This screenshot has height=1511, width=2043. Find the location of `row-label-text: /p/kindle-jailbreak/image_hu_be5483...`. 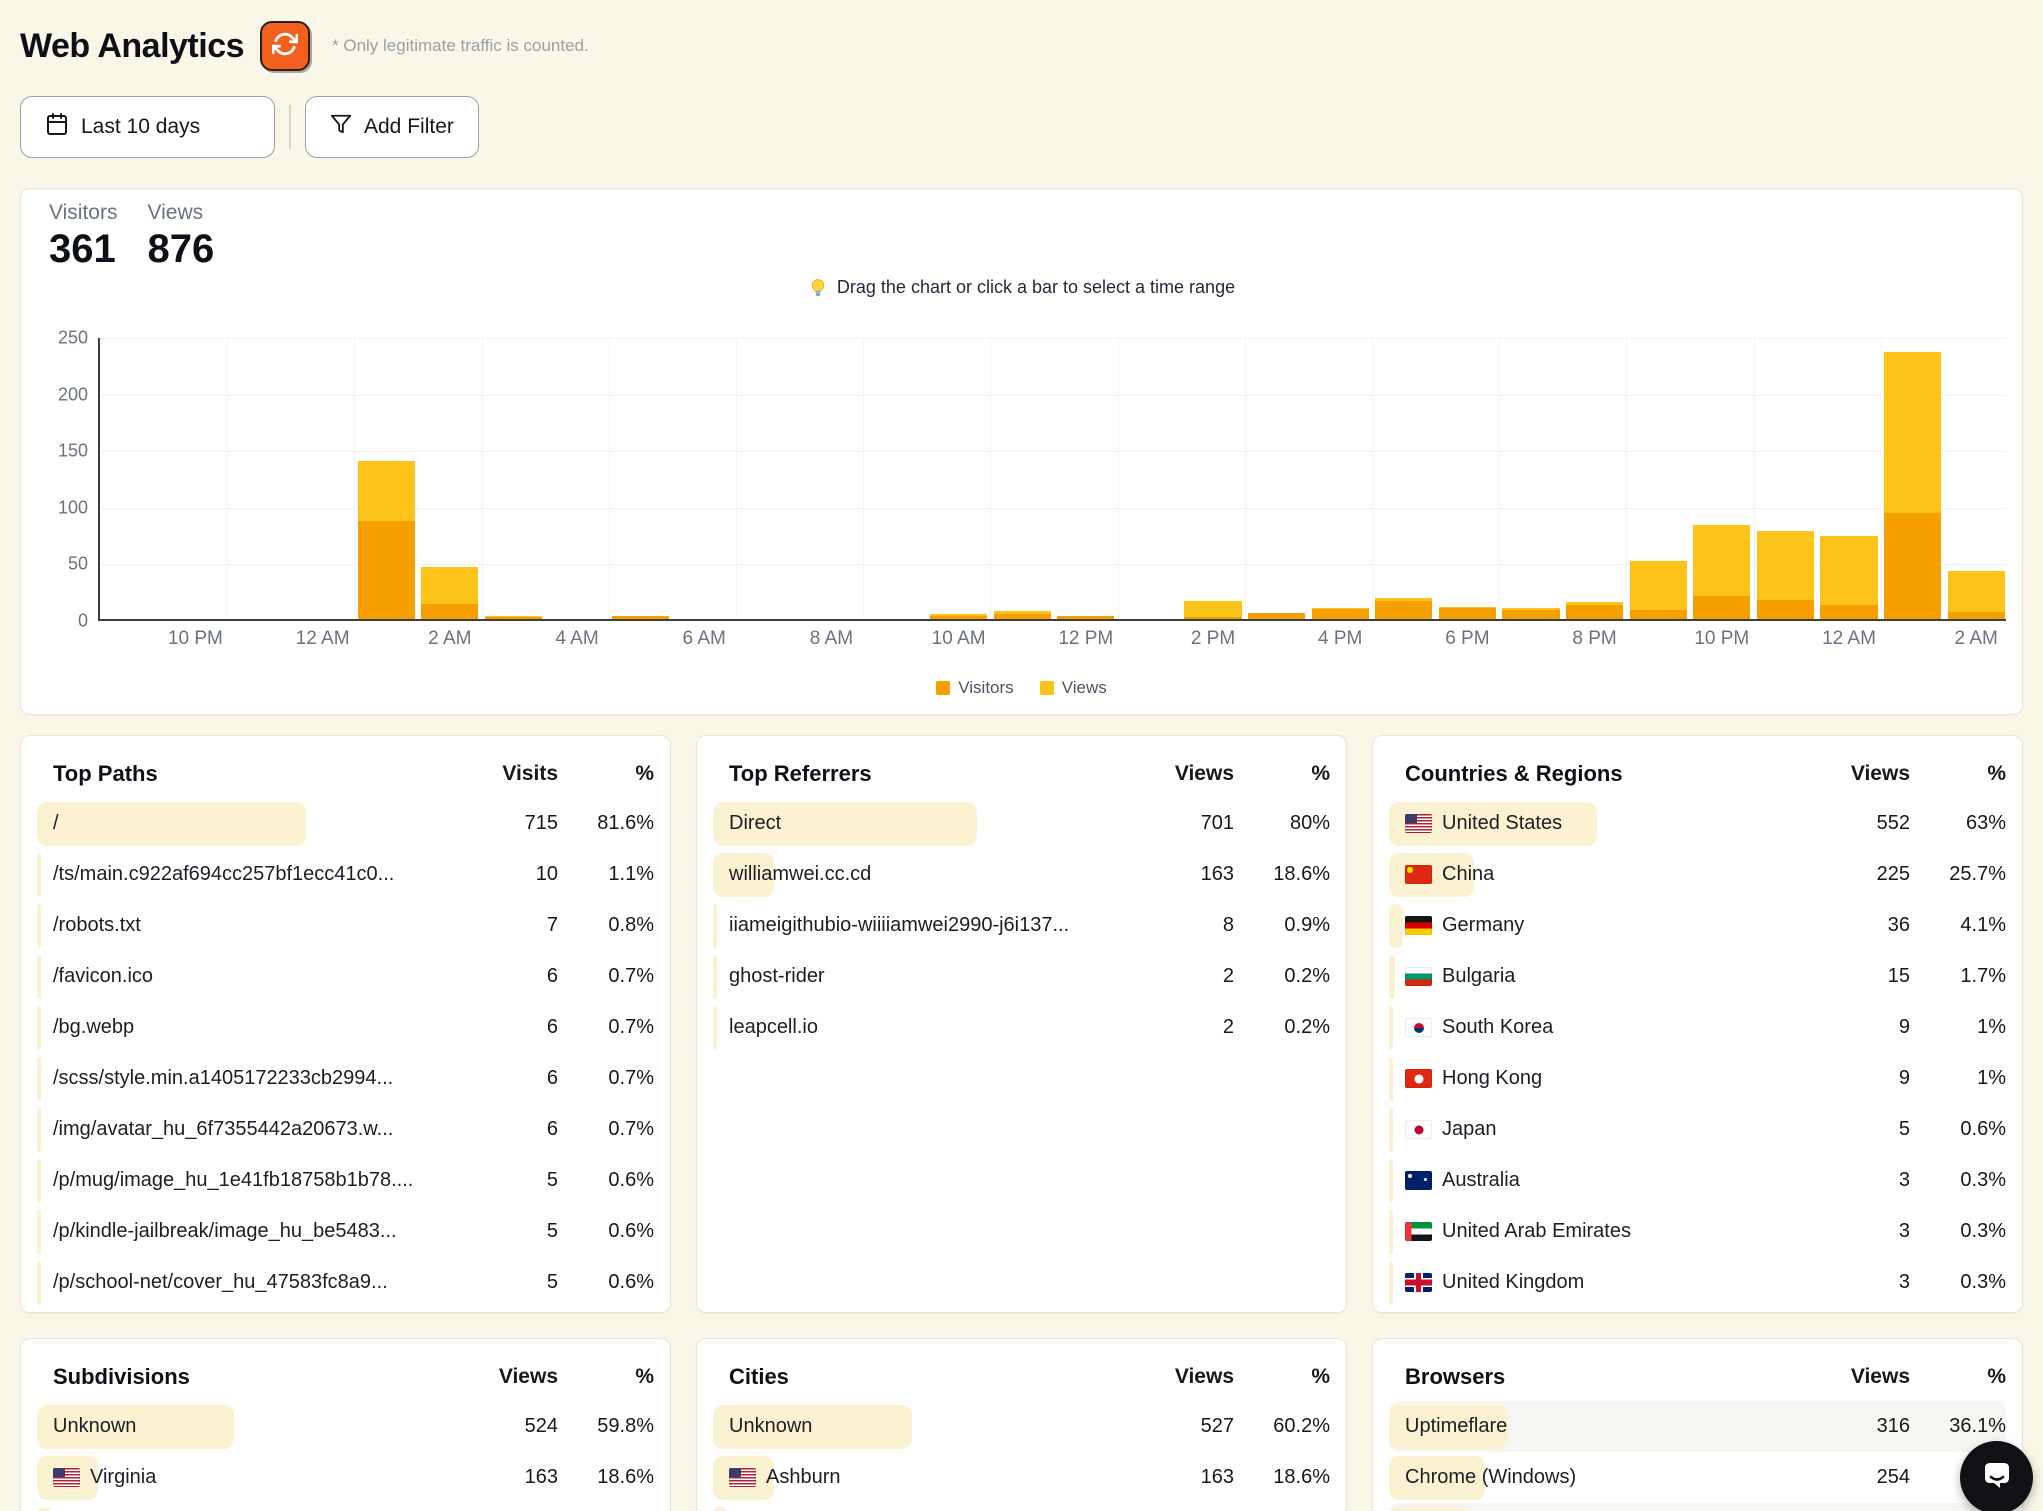

row-label-text: /p/kindle-jailbreak/image_hu_be5483... is located at coordinates (225, 1231).